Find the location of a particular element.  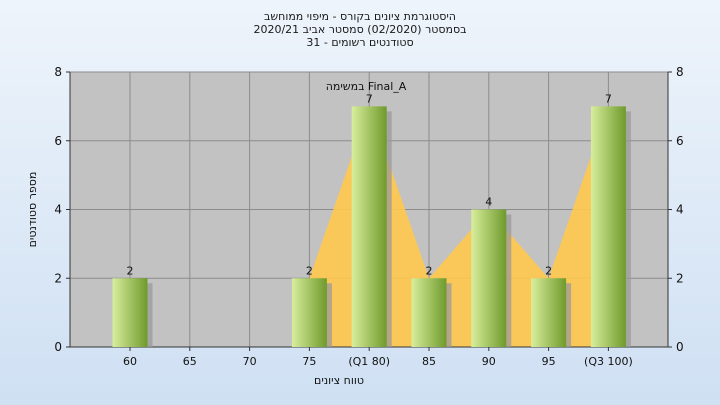

y-tick-label-right: 8 is located at coordinates (680, 72).